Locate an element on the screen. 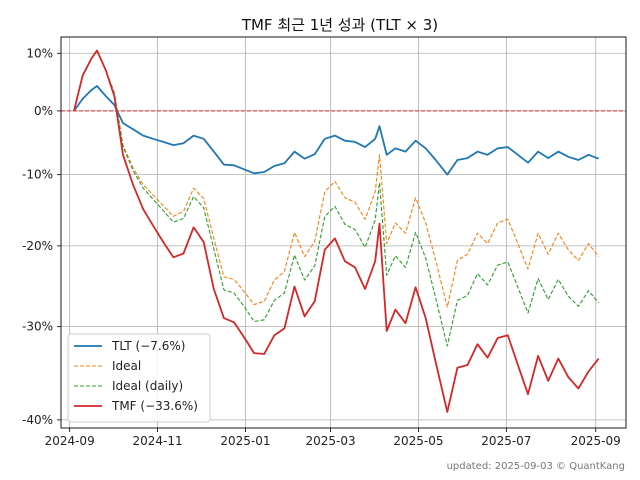 The width and height of the screenshot is (640, 480). legend-label: TLT (−7.6%) is located at coordinates (148, 346).